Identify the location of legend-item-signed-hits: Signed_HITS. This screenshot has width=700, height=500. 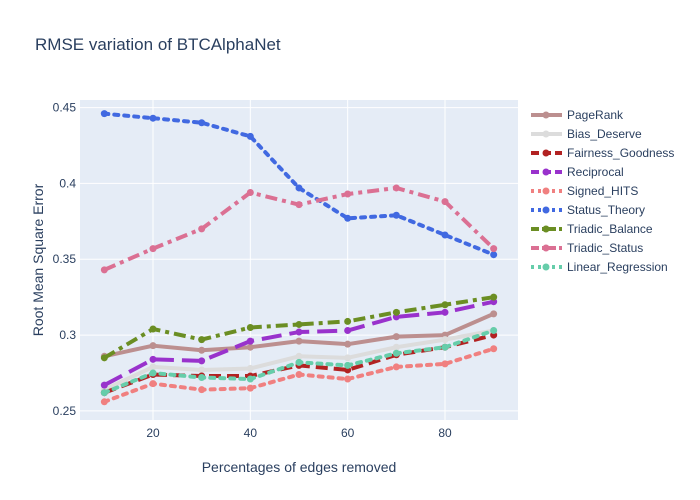
(584, 191).